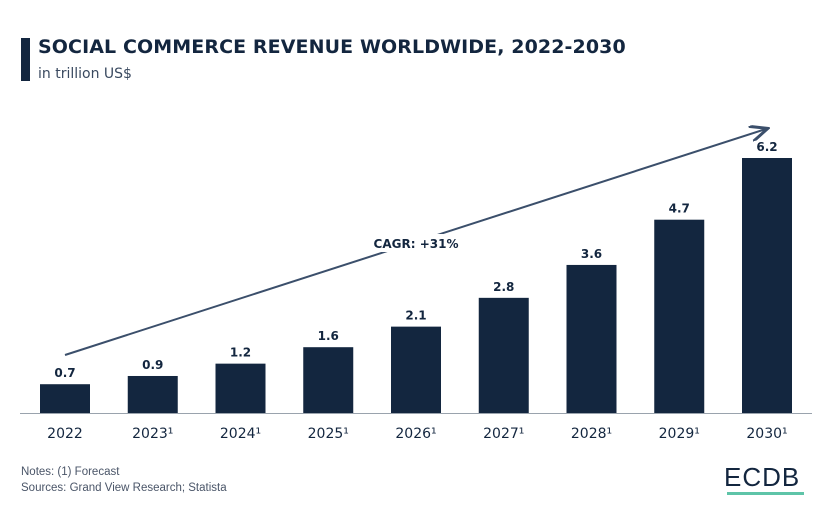 Image resolution: width=832 pixels, height=525 pixels. I want to click on value-label-7: 4.7, so click(679, 209).